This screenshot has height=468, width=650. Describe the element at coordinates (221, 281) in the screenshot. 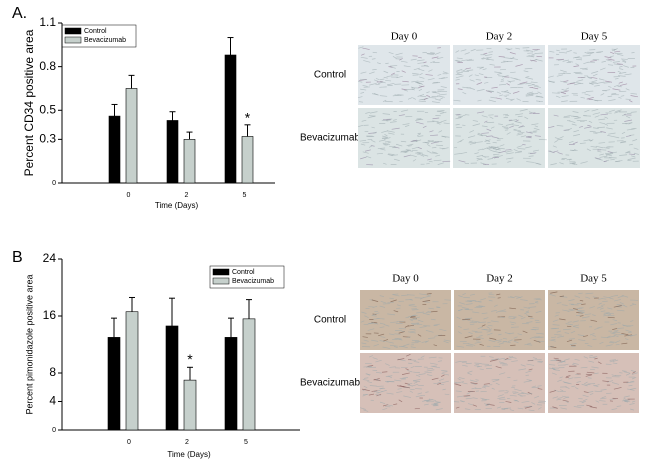

I see `legend-swatch` at that location.